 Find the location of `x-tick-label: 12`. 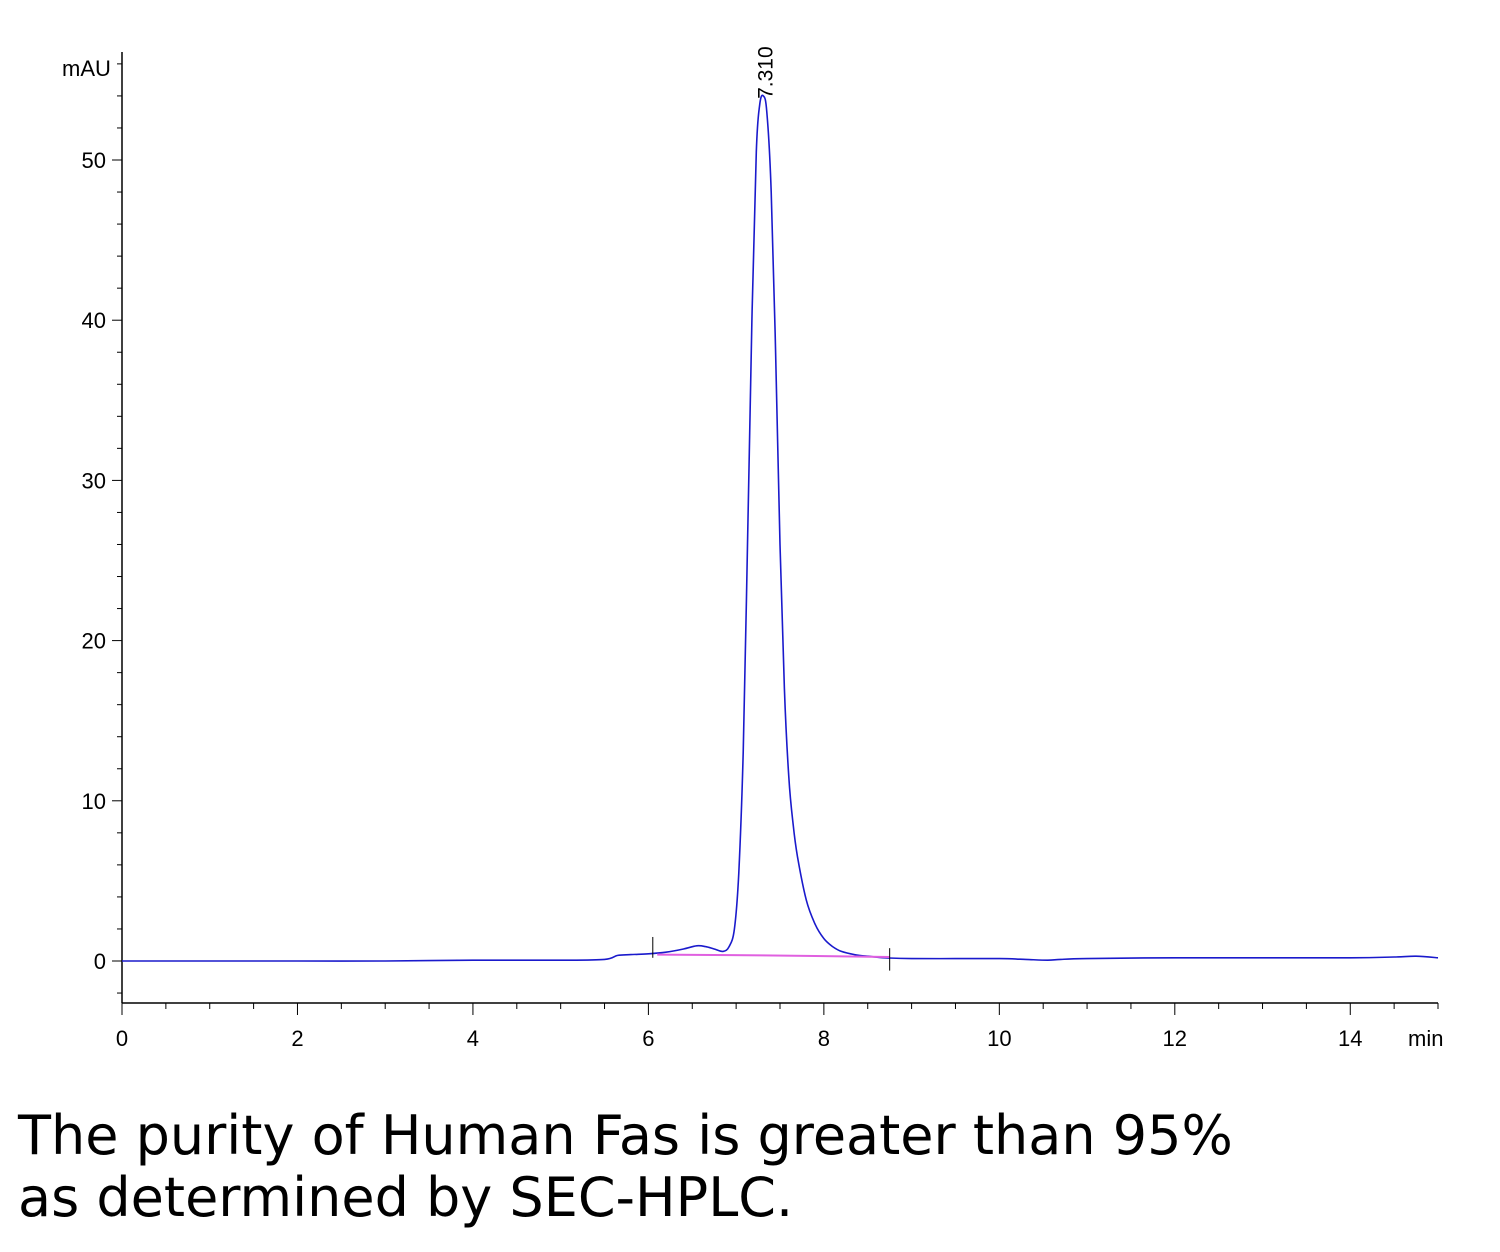

x-tick-label: 12 is located at coordinates (1175, 1038).